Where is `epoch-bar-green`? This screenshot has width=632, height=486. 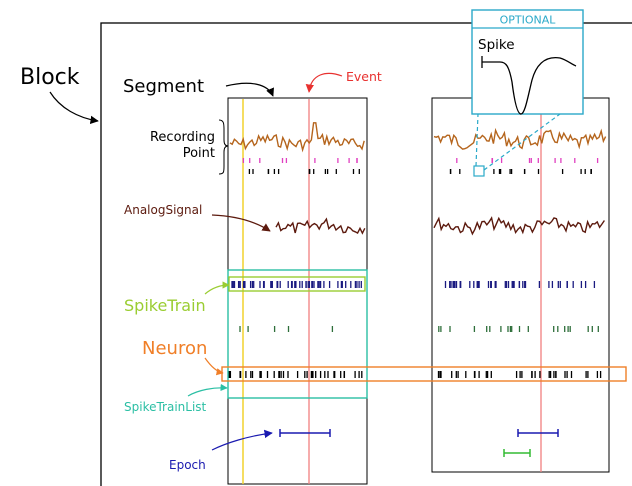
epoch-bar-green is located at coordinates (517, 453).